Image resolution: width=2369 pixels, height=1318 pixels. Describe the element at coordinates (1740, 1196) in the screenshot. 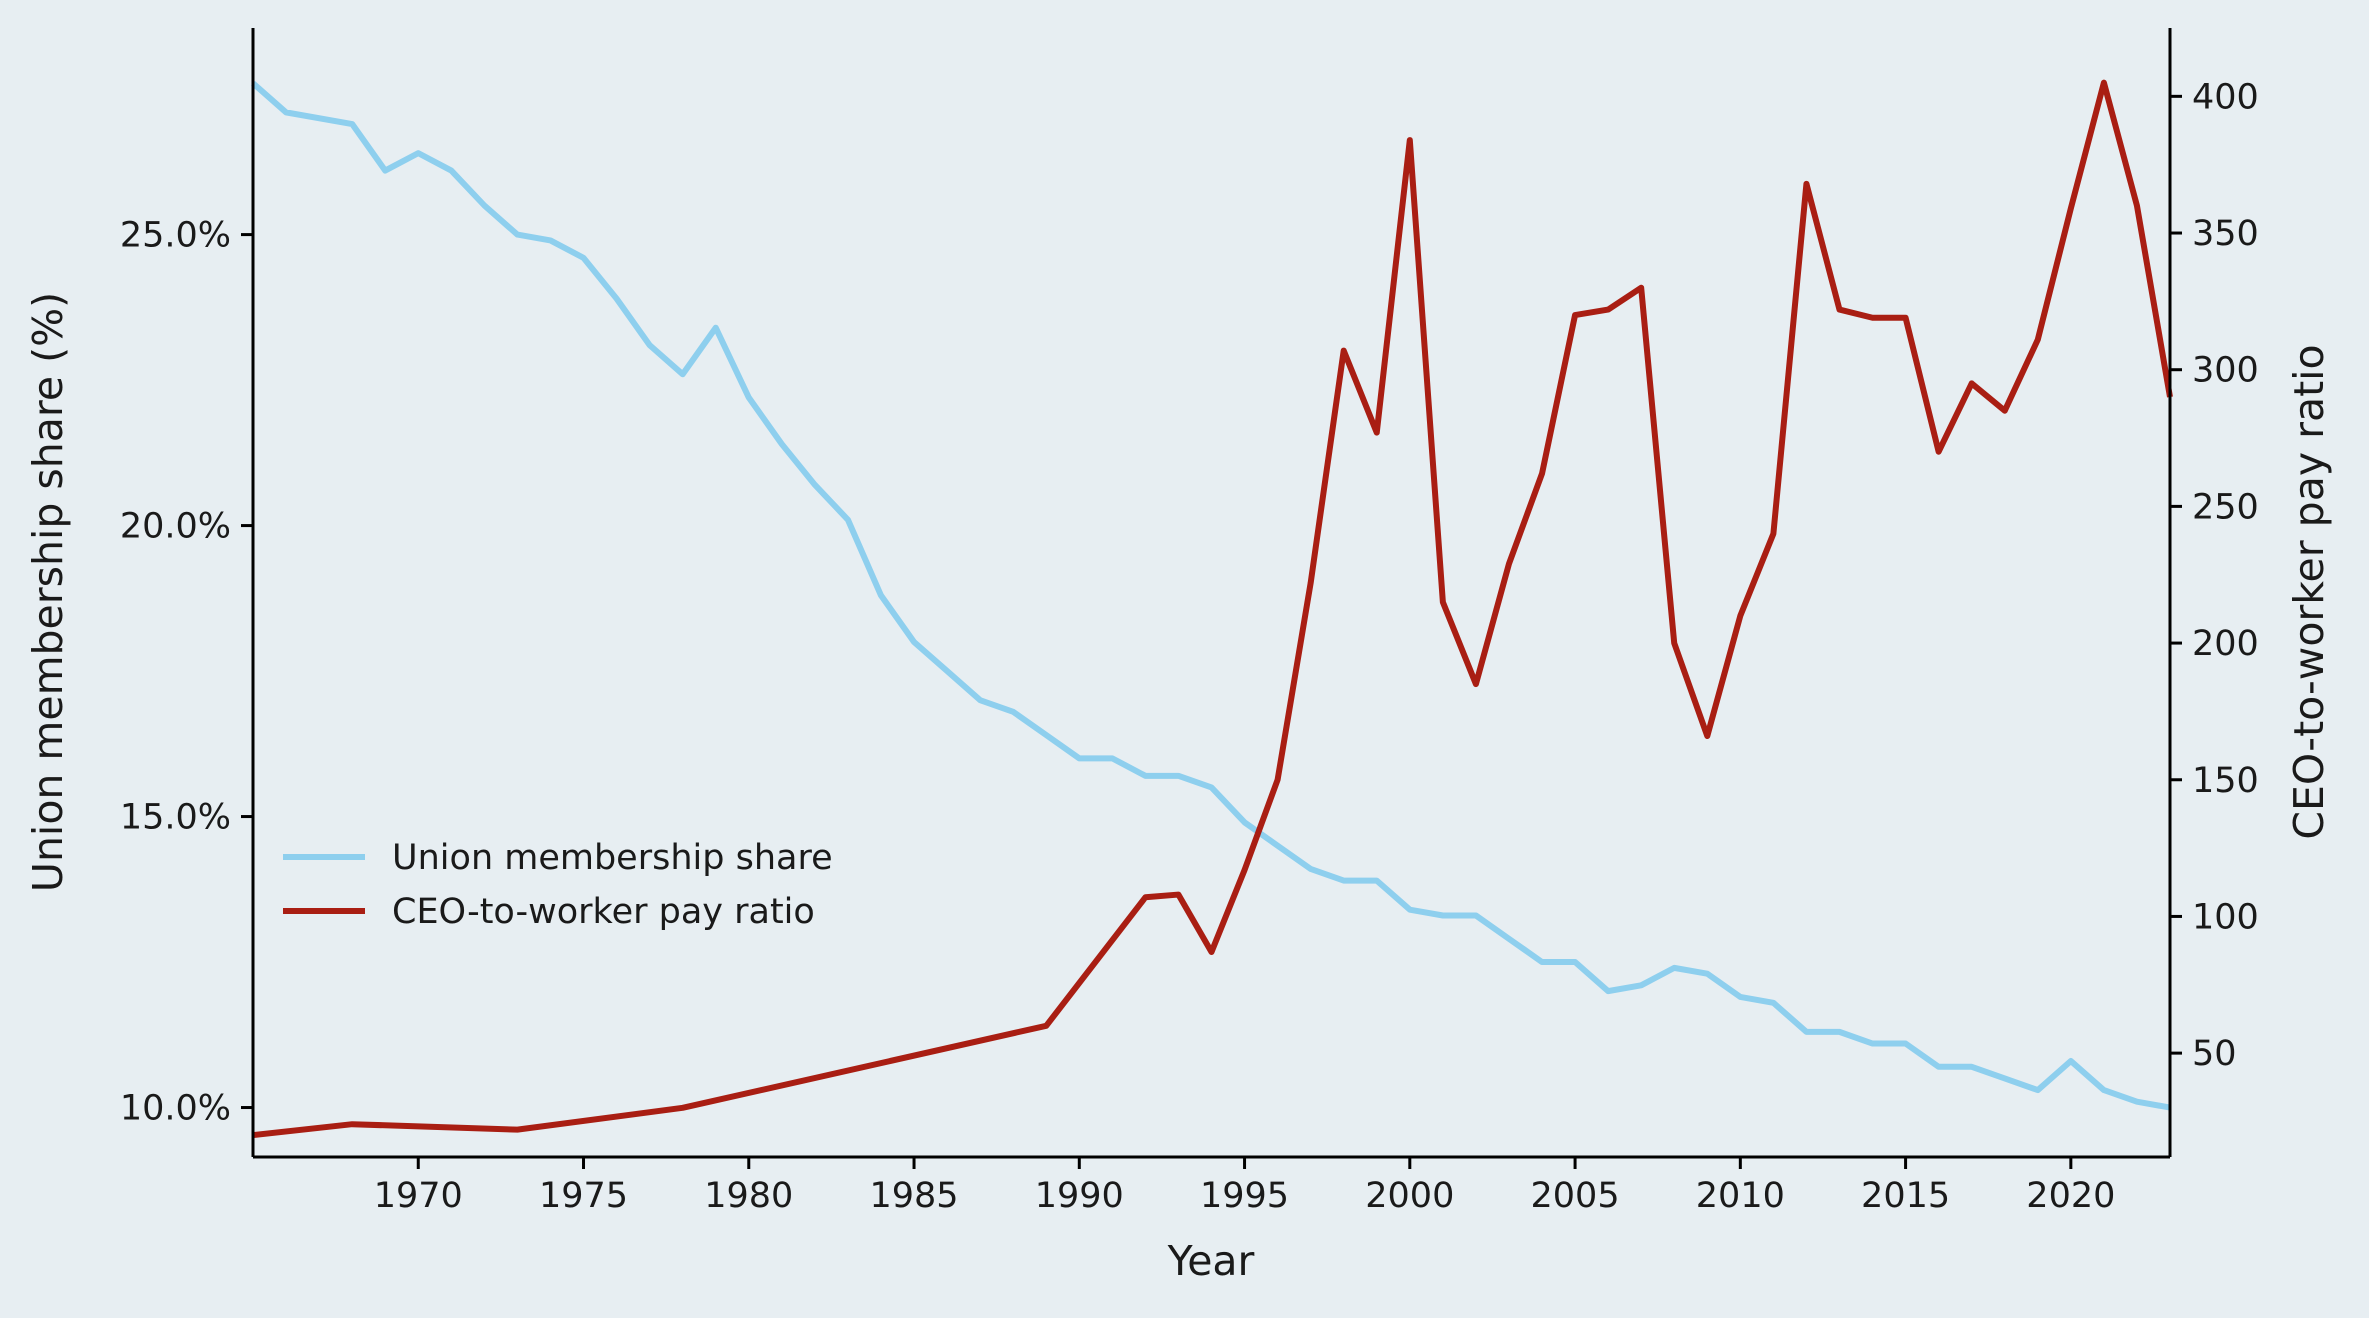

I see `x-tick-label: 2010` at that location.